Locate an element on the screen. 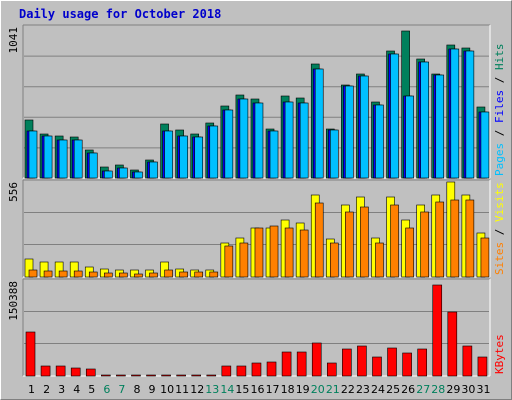 The image size is (512, 400). day-label: 28 is located at coordinates (438, 389).